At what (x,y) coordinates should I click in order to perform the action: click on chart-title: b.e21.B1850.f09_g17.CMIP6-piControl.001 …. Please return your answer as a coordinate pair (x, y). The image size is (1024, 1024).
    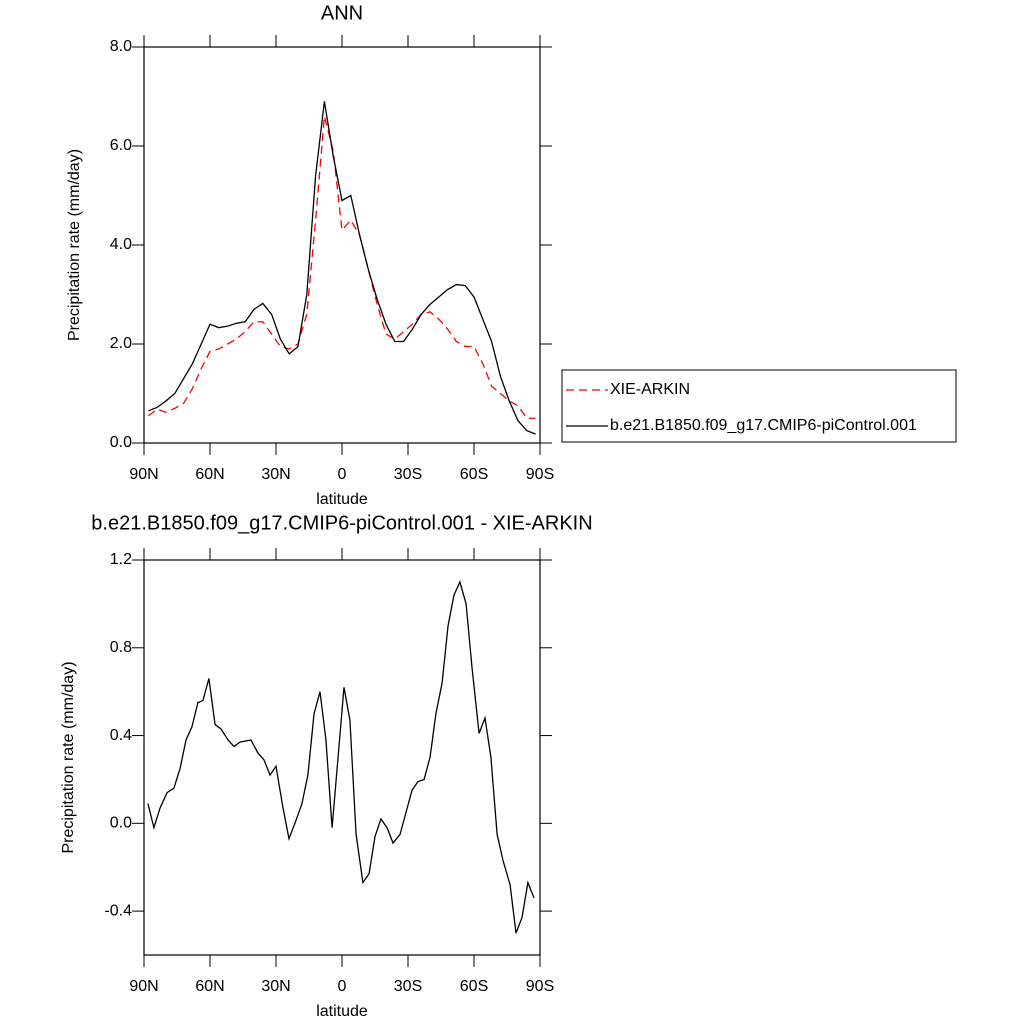
    Looking at the image, I should click on (341, 523).